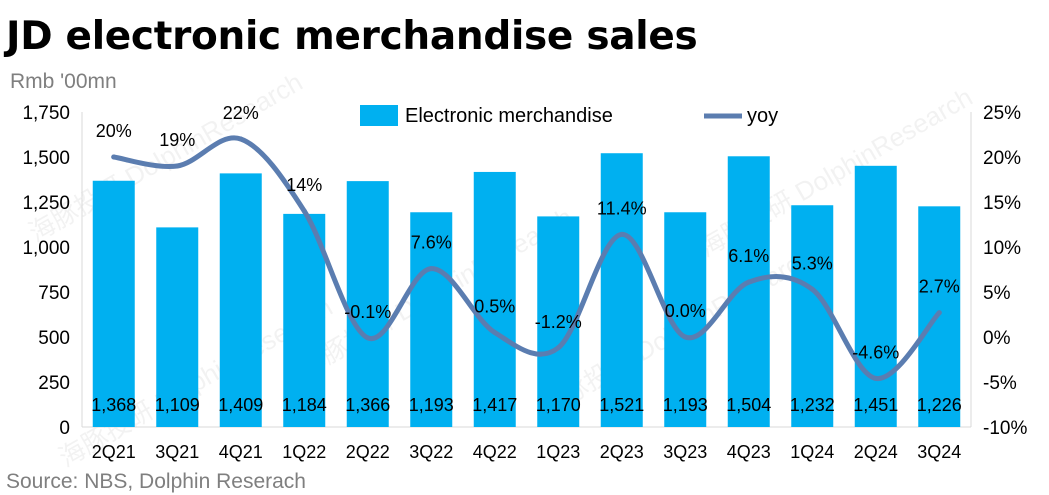 The width and height of the screenshot is (1049, 495). I want to click on y-right-tick-label: 0%, so click(997, 338).